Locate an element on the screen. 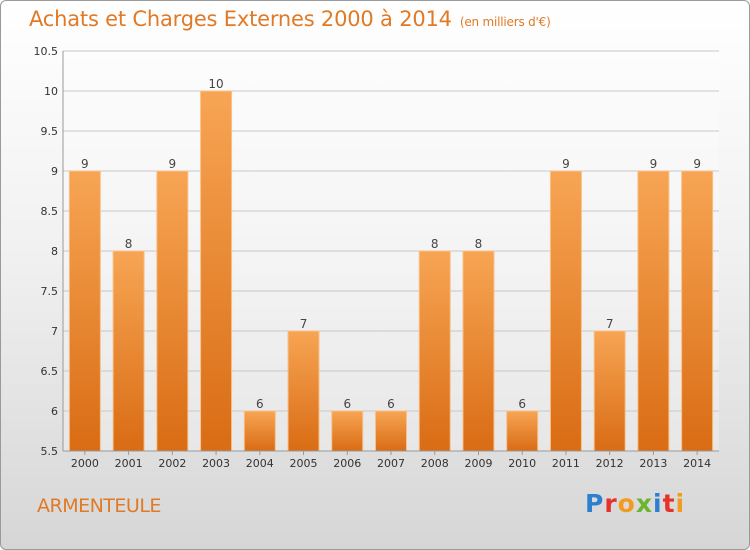 This screenshot has height=550, width=750. bar-2007 is located at coordinates (391, 431).